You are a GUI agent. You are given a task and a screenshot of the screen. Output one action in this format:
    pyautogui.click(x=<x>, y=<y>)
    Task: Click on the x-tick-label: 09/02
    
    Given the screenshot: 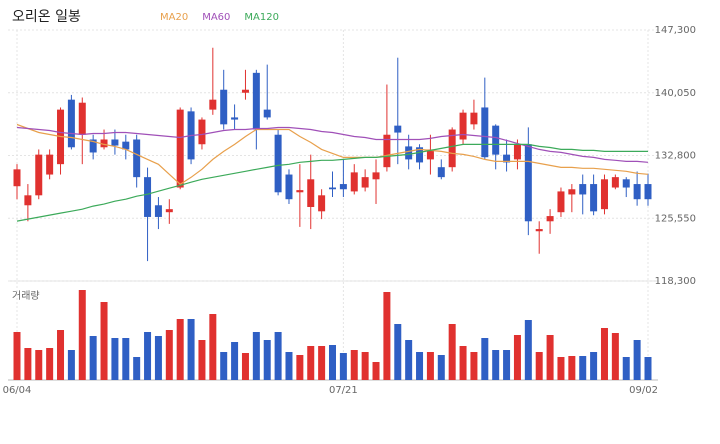 What is the action you would take?
    pyautogui.click(x=643, y=390)
    